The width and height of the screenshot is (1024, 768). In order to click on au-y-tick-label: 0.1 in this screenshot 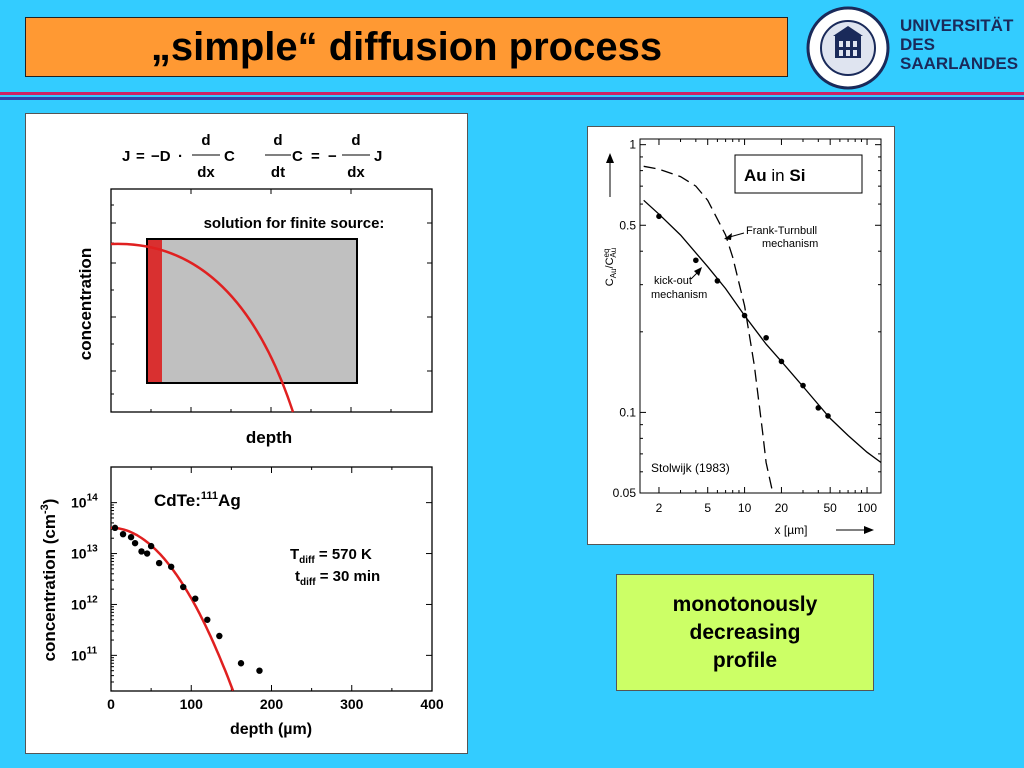, I will do `click(627, 412)`.